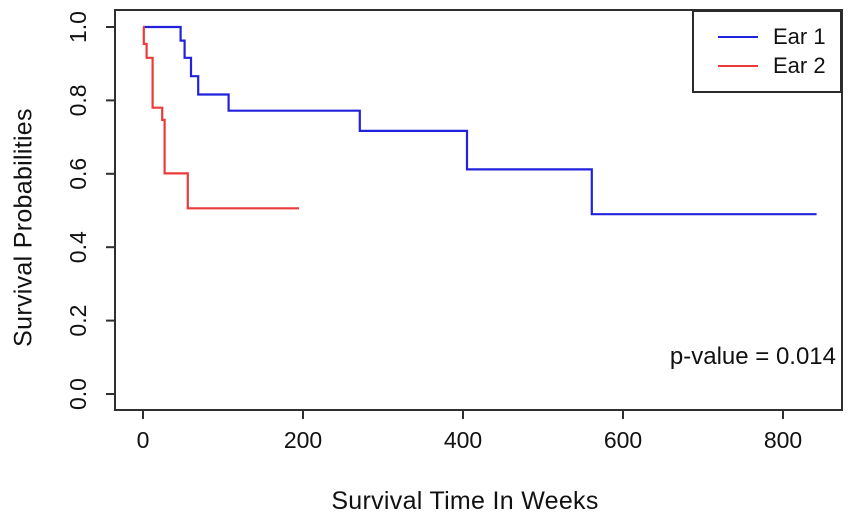 This screenshot has width=851, height=524. I want to click on y-tick-label: 0.6, so click(78, 174).